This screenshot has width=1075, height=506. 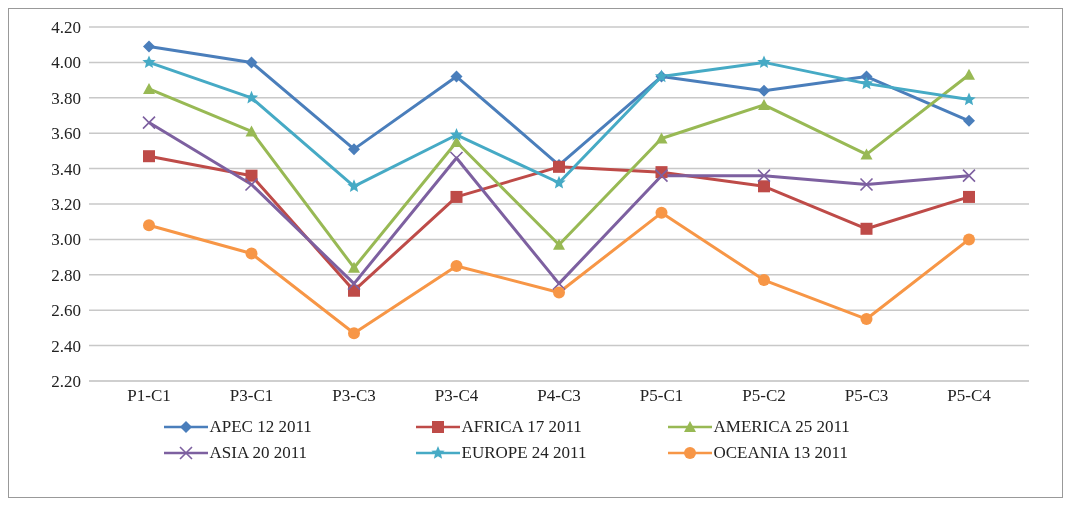 What do you see at coordinates (149, 396) in the screenshot?
I see `x-tick-label: P1-C1` at bounding box center [149, 396].